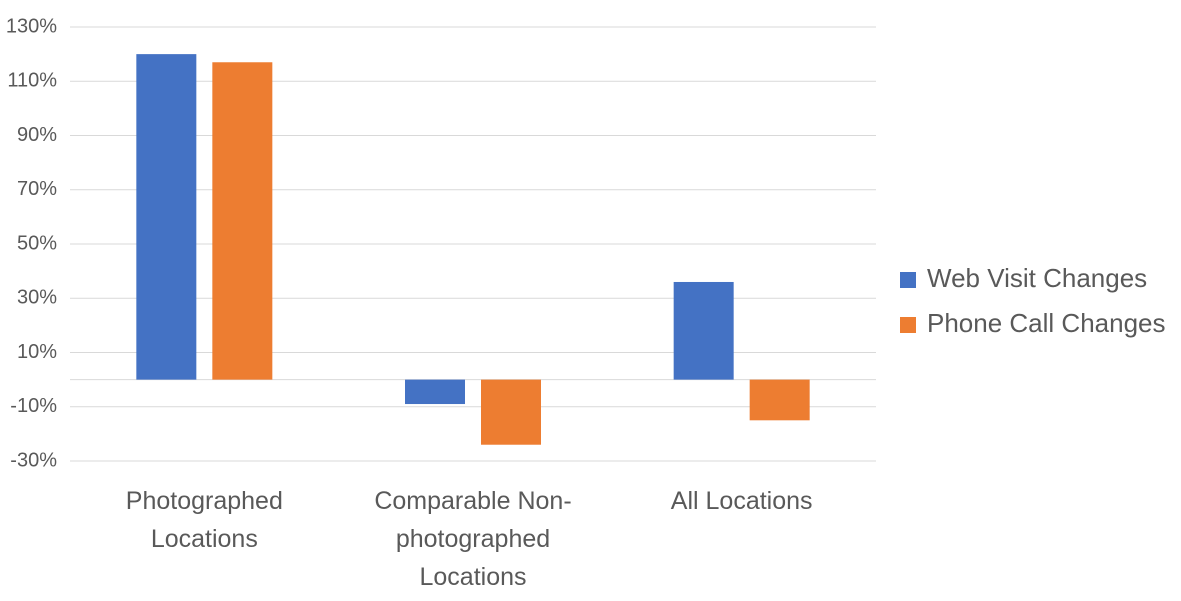 The height and width of the screenshot is (601, 1181). What do you see at coordinates (37, 135) in the screenshot?
I see `y-tick-label: 90%` at bounding box center [37, 135].